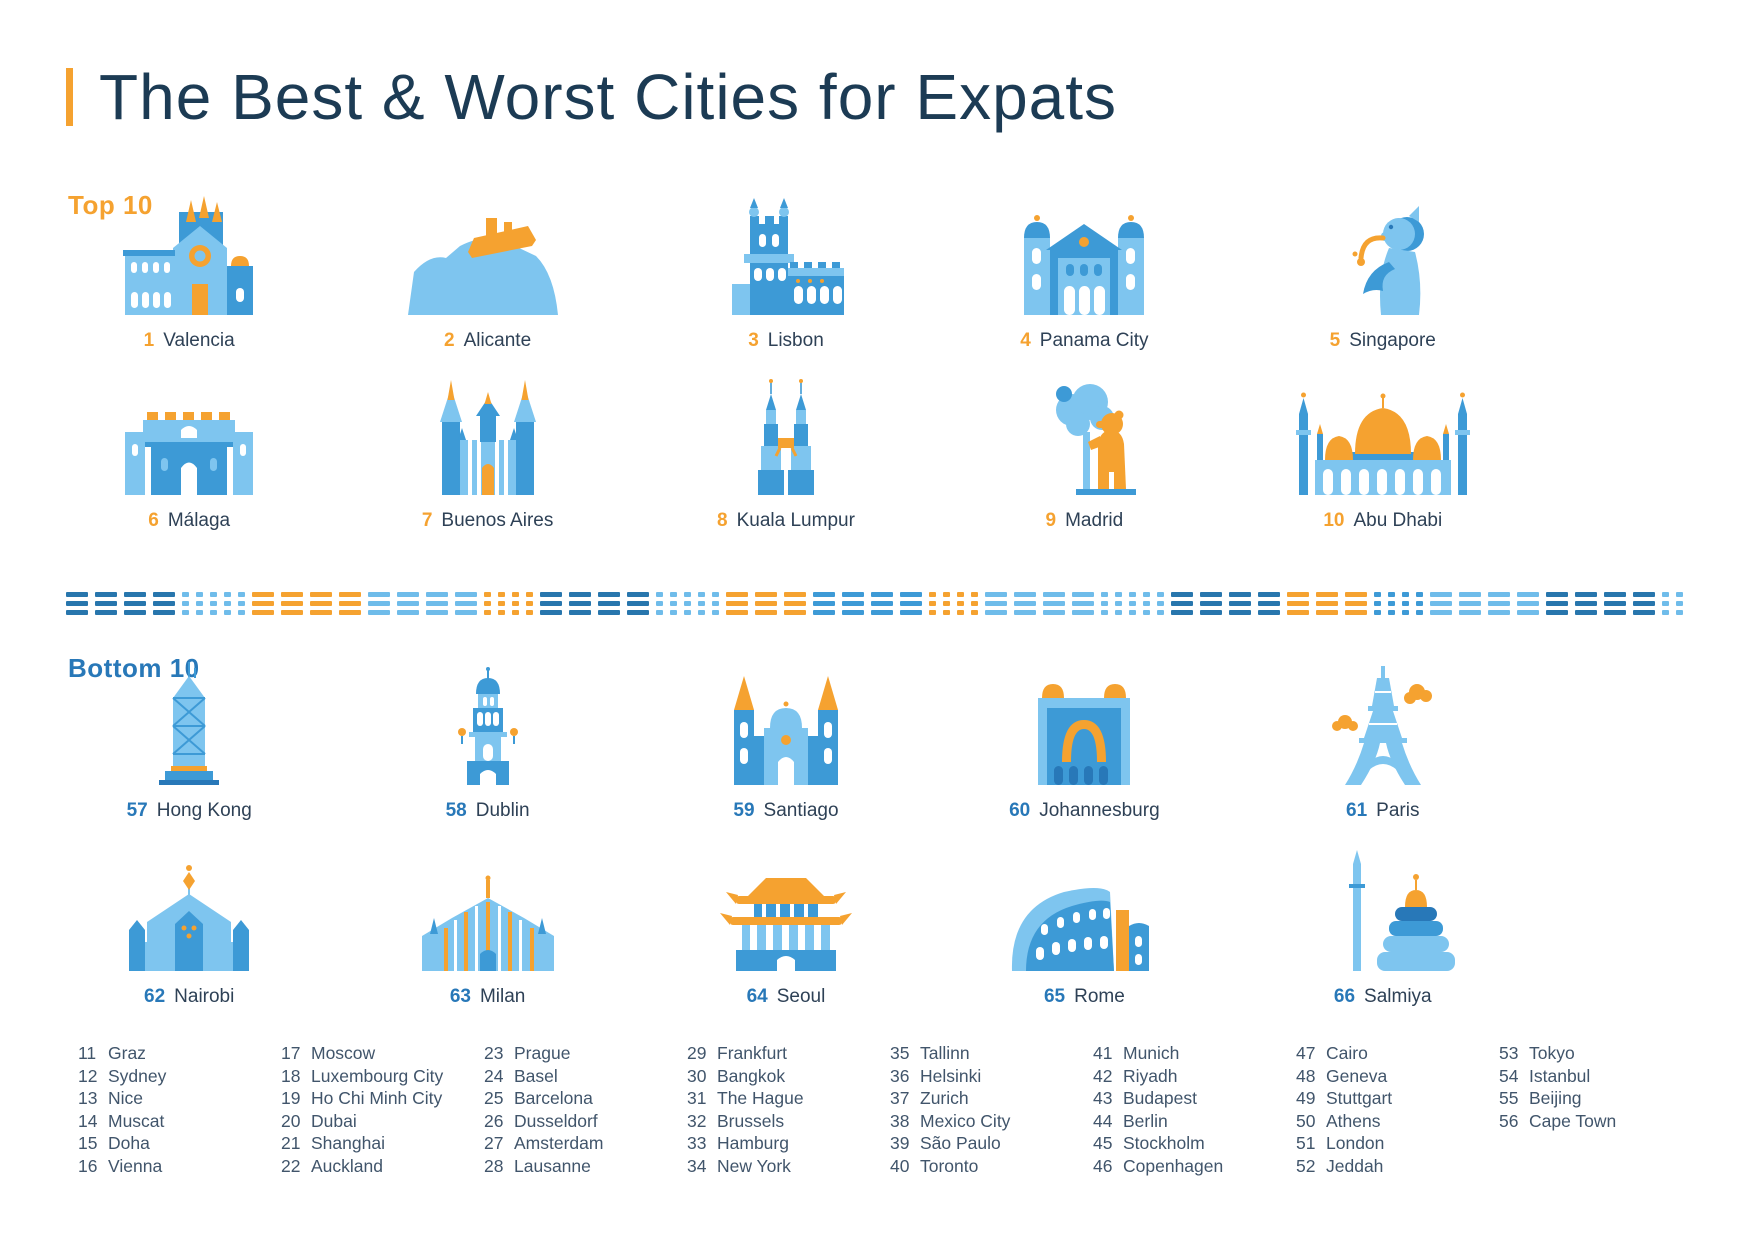 The image size is (1754, 1240). What do you see at coordinates (1335, 340) in the screenshot?
I see `city-rank: 5` at bounding box center [1335, 340].